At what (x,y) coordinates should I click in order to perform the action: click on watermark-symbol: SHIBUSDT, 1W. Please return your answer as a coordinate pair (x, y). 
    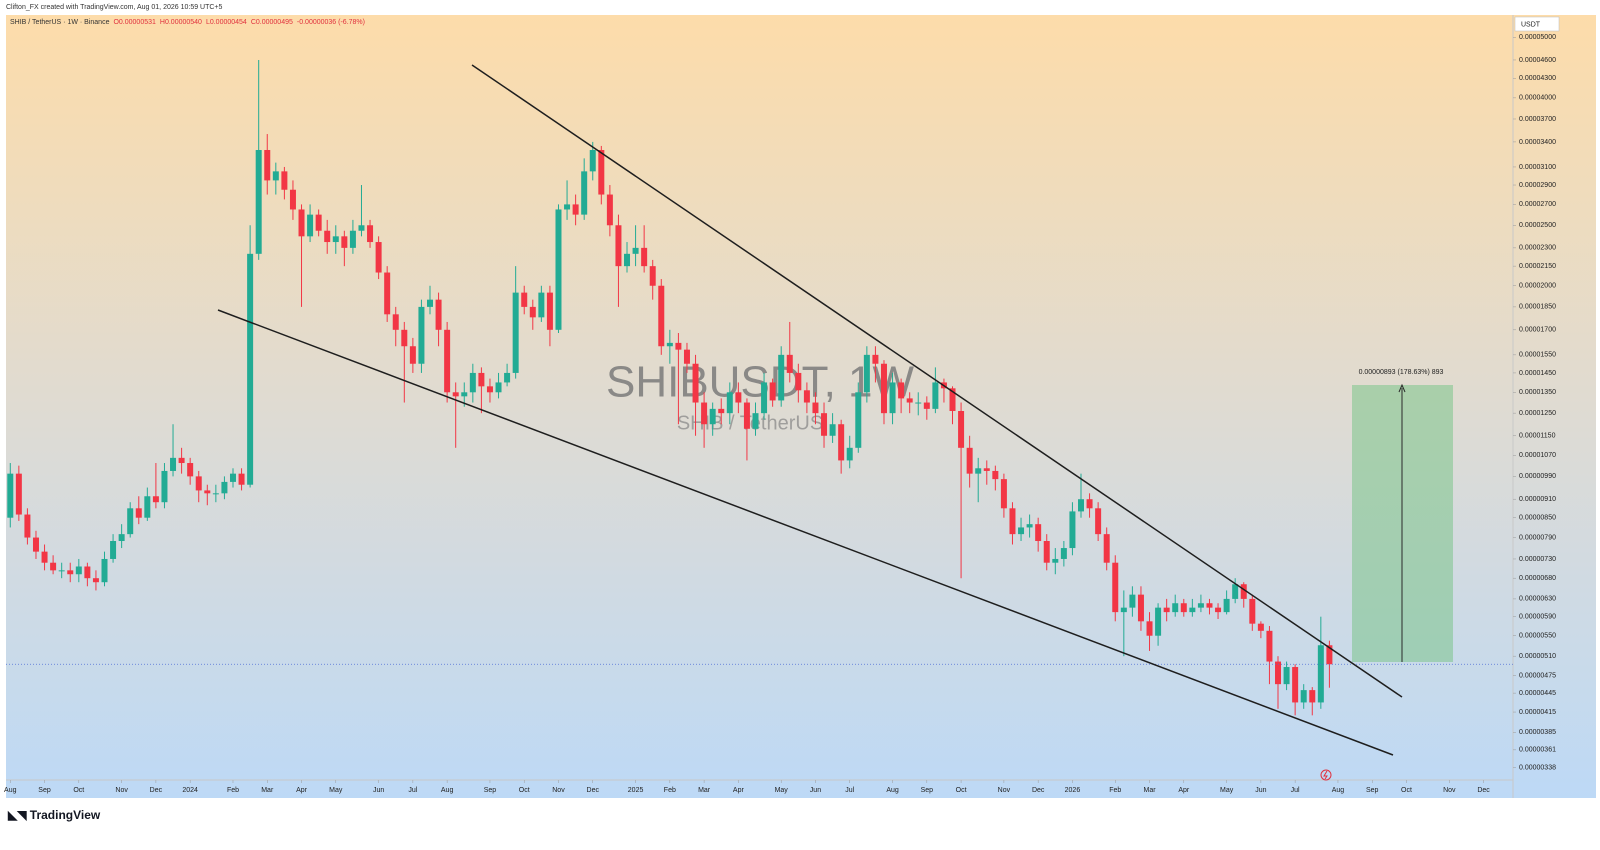
    Looking at the image, I should click on (760, 382).